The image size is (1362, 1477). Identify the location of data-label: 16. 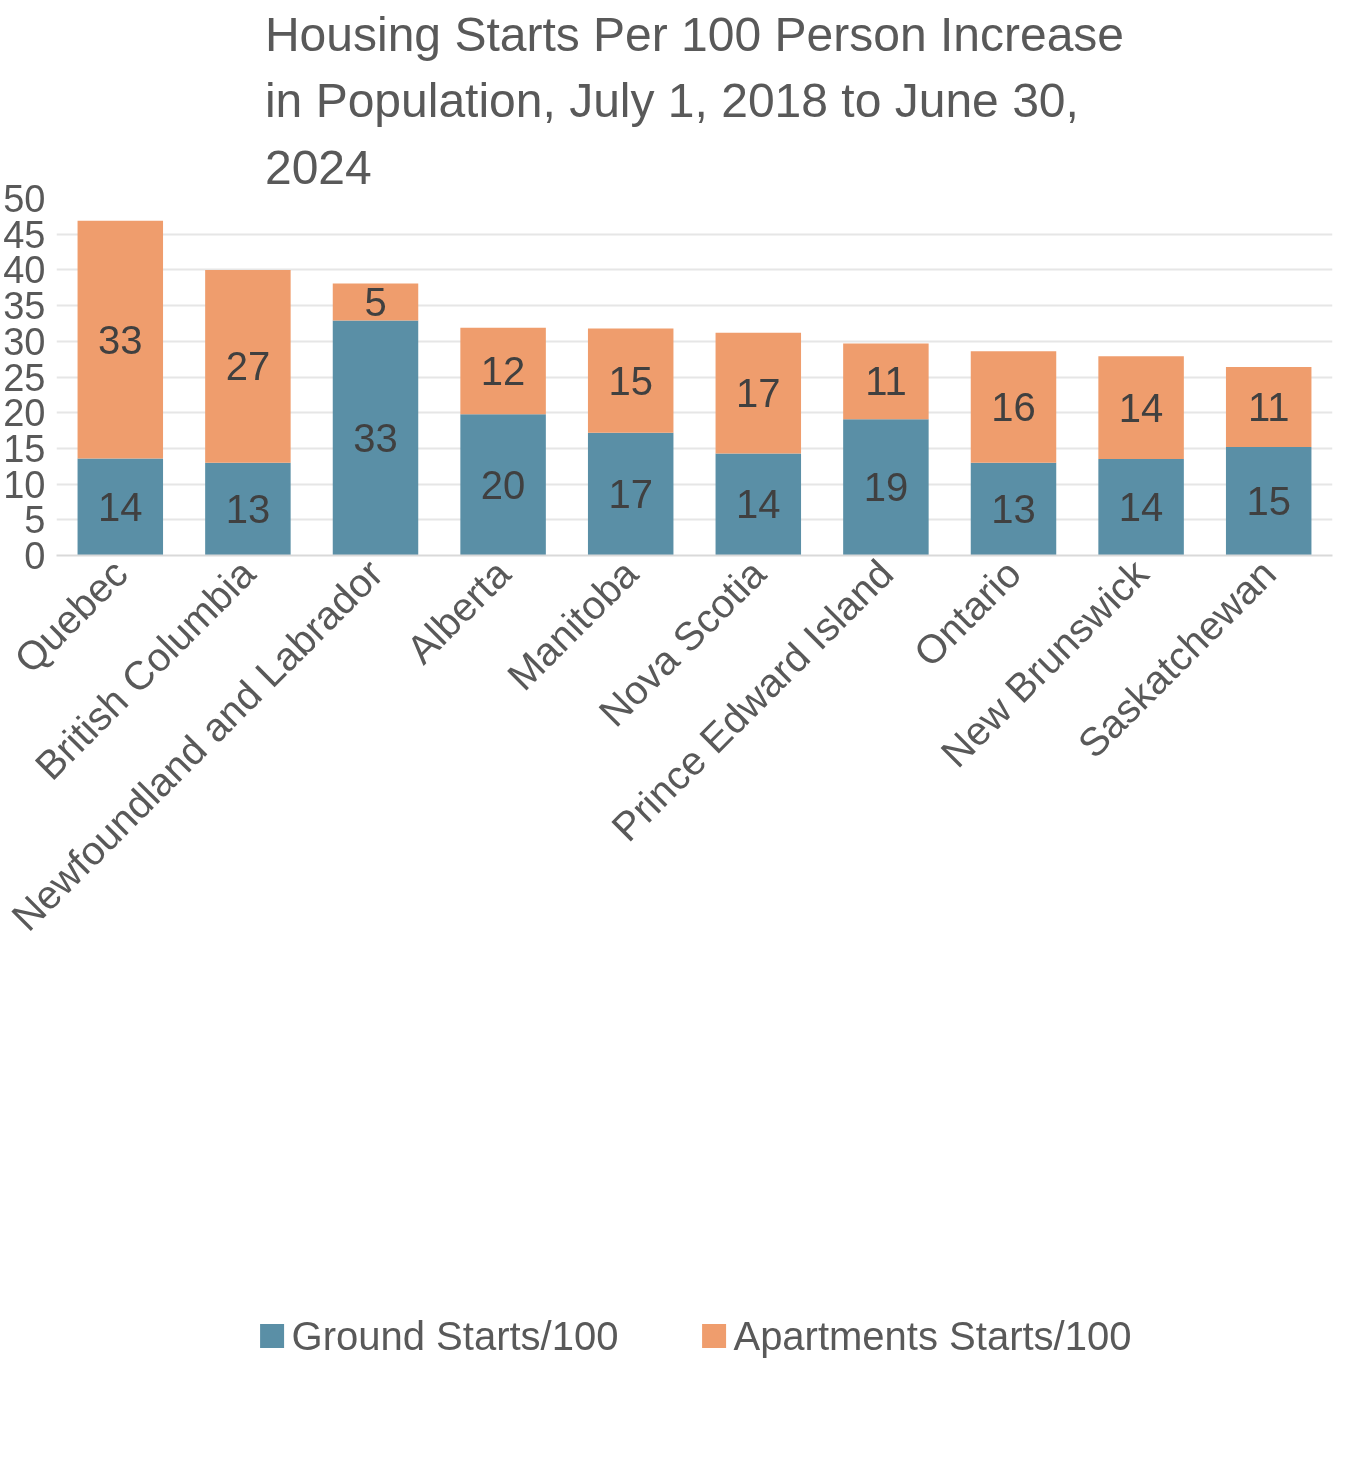
(1013, 406).